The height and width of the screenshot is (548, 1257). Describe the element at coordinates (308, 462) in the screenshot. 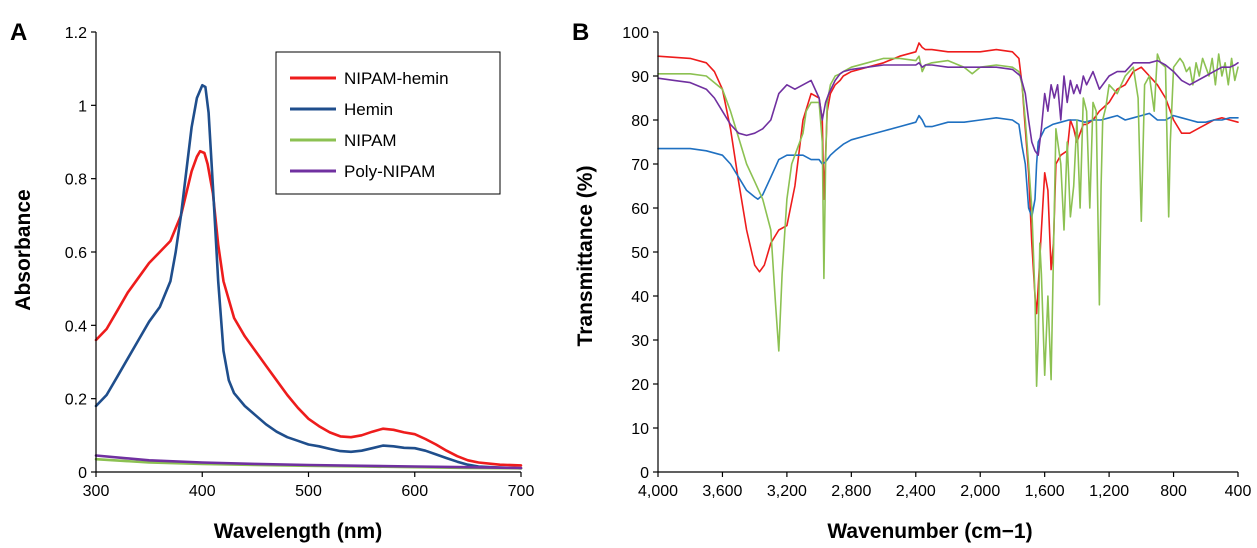

I see `a-series-line-poly-nipam` at that location.